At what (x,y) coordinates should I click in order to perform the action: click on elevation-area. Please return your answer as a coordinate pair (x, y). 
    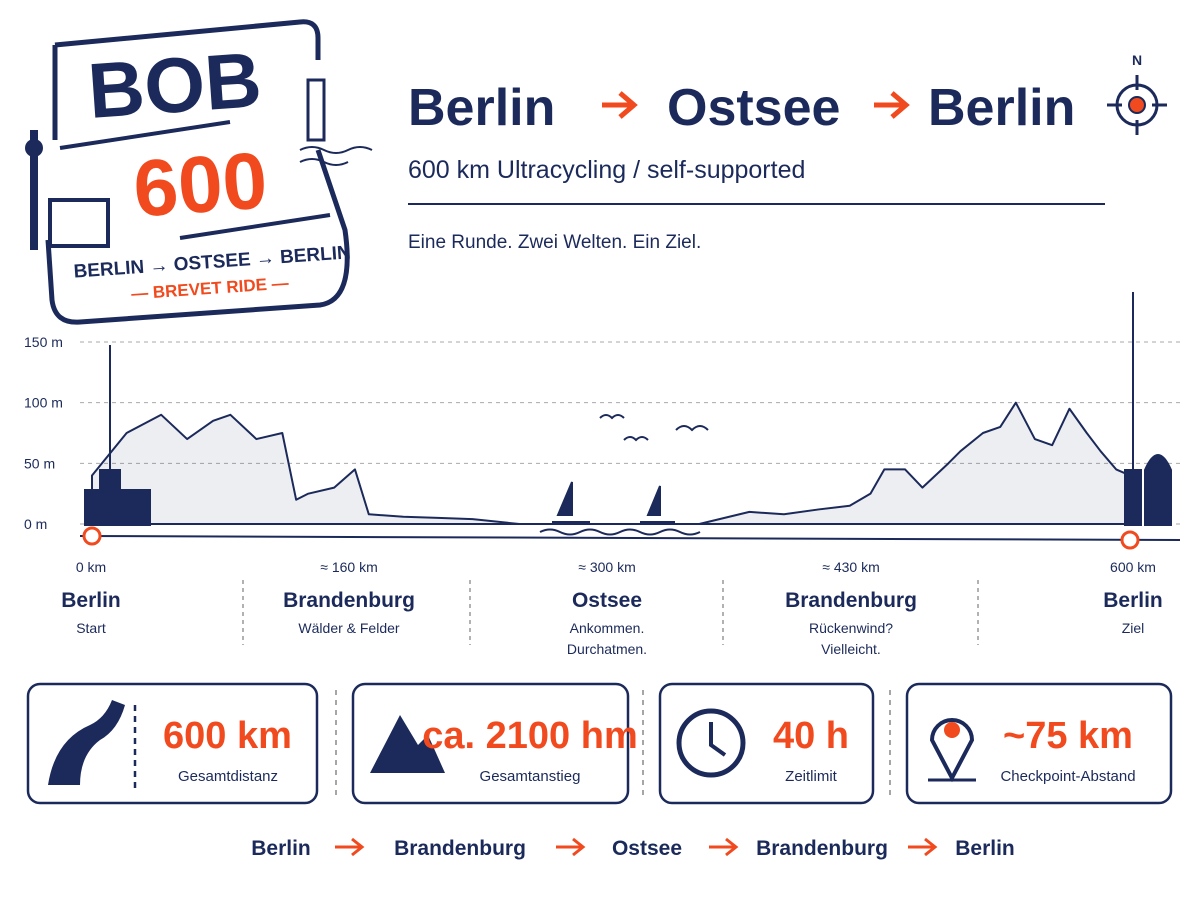
    Looking at the image, I should click on (611, 463).